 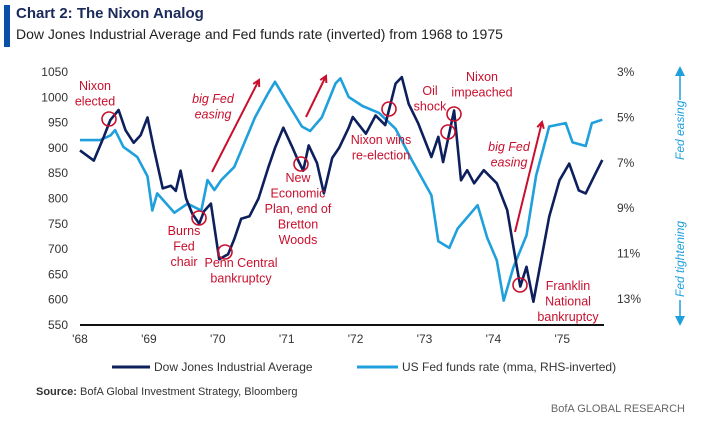 What do you see at coordinates (58, 224) in the screenshot?
I see `y-tick-label: 750` at bounding box center [58, 224].